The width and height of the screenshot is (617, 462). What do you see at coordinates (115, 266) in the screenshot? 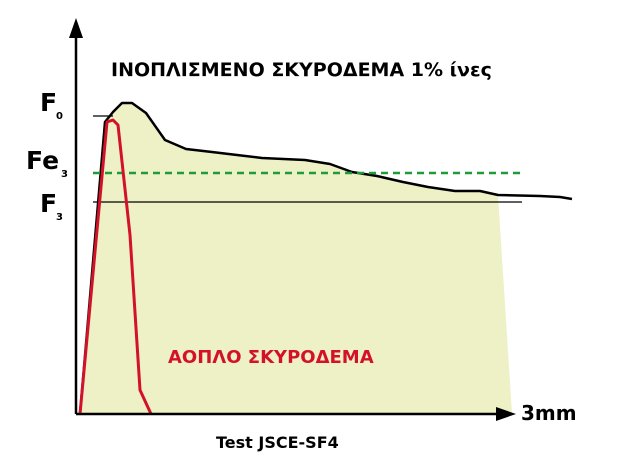
I see `plain-concrete-curve` at bounding box center [115, 266].